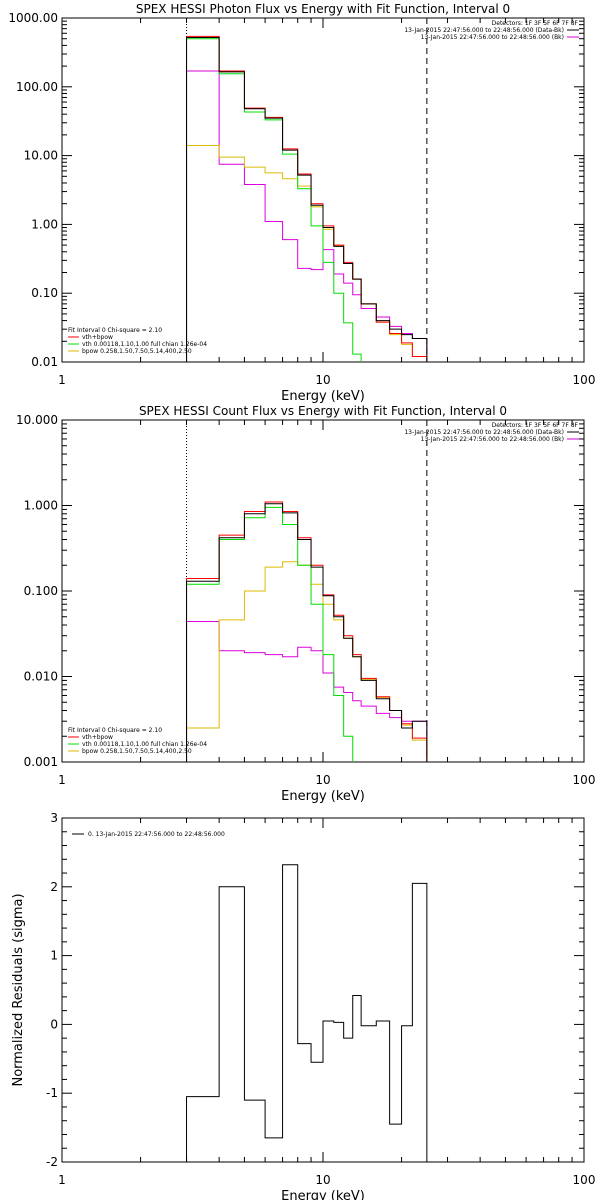 This screenshot has height=1200, width=600. What do you see at coordinates (307, 1013) in the screenshot?
I see `resid-series-0-13-jan-2015-22-47-56-000-to-` at bounding box center [307, 1013].